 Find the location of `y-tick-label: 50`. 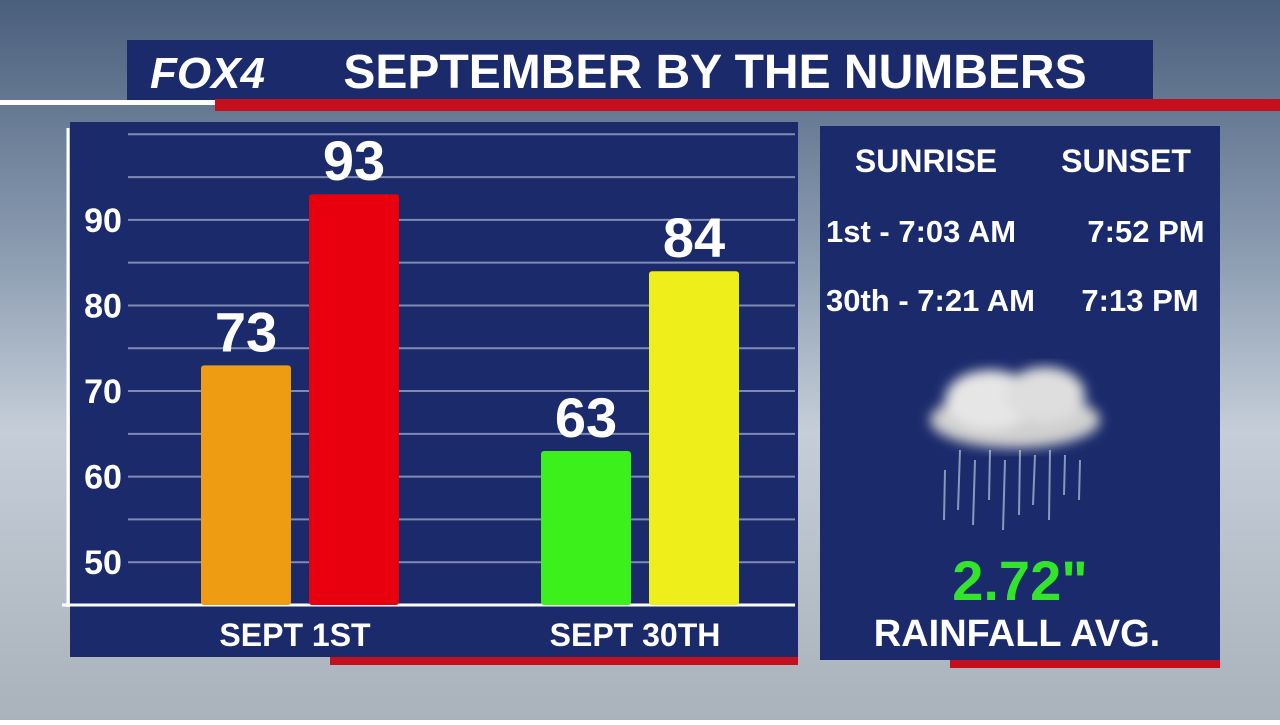

y-tick-label: 50 is located at coordinates (103, 563).